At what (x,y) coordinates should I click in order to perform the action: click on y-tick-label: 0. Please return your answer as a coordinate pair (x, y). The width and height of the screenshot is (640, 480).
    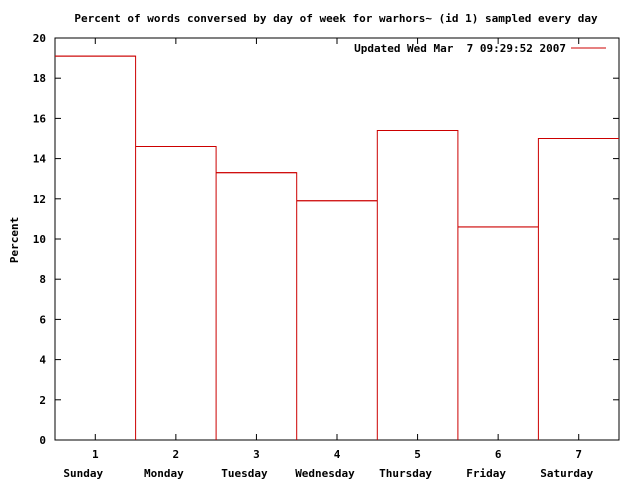
    Looking at the image, I should click on (42, 440).